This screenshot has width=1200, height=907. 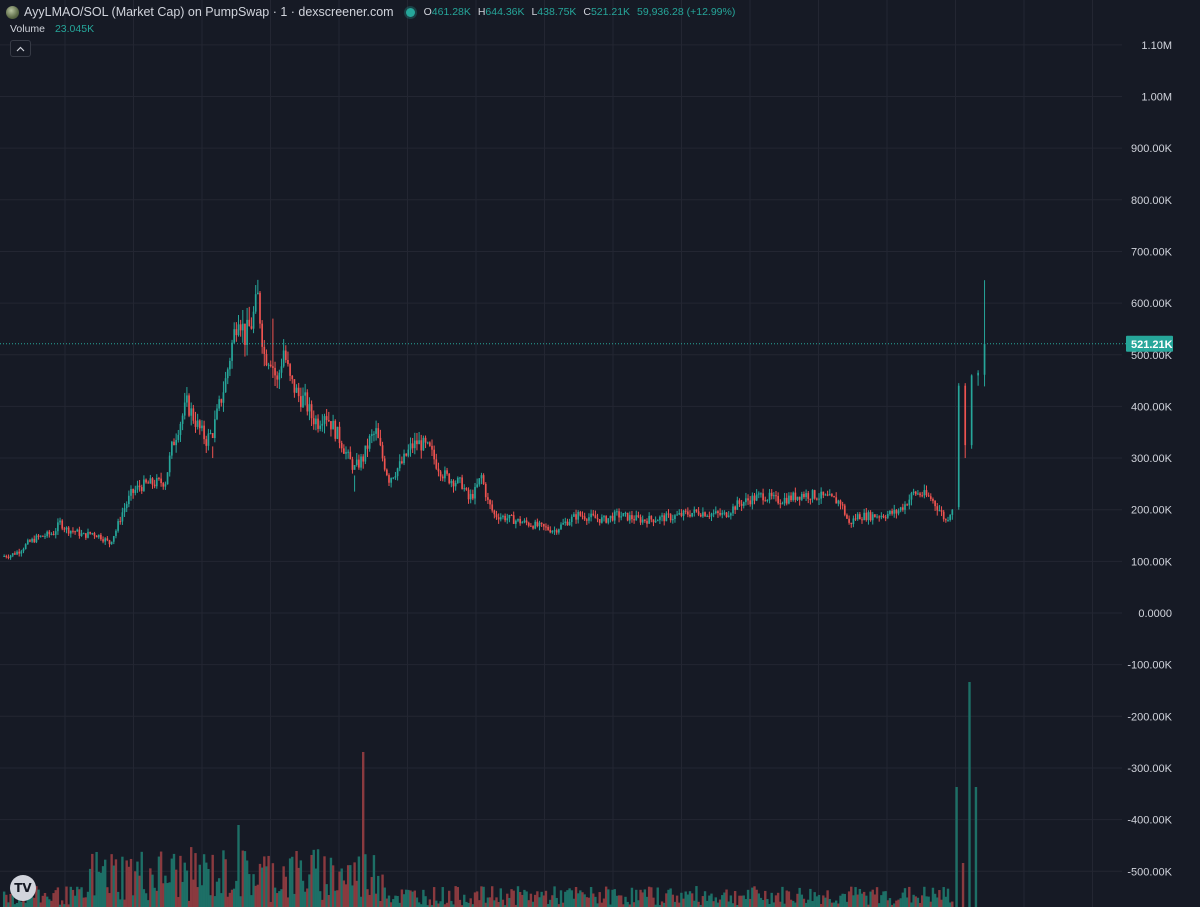 I want to click on y-tick-label: 500.00K, so click(x=1152, y=356).